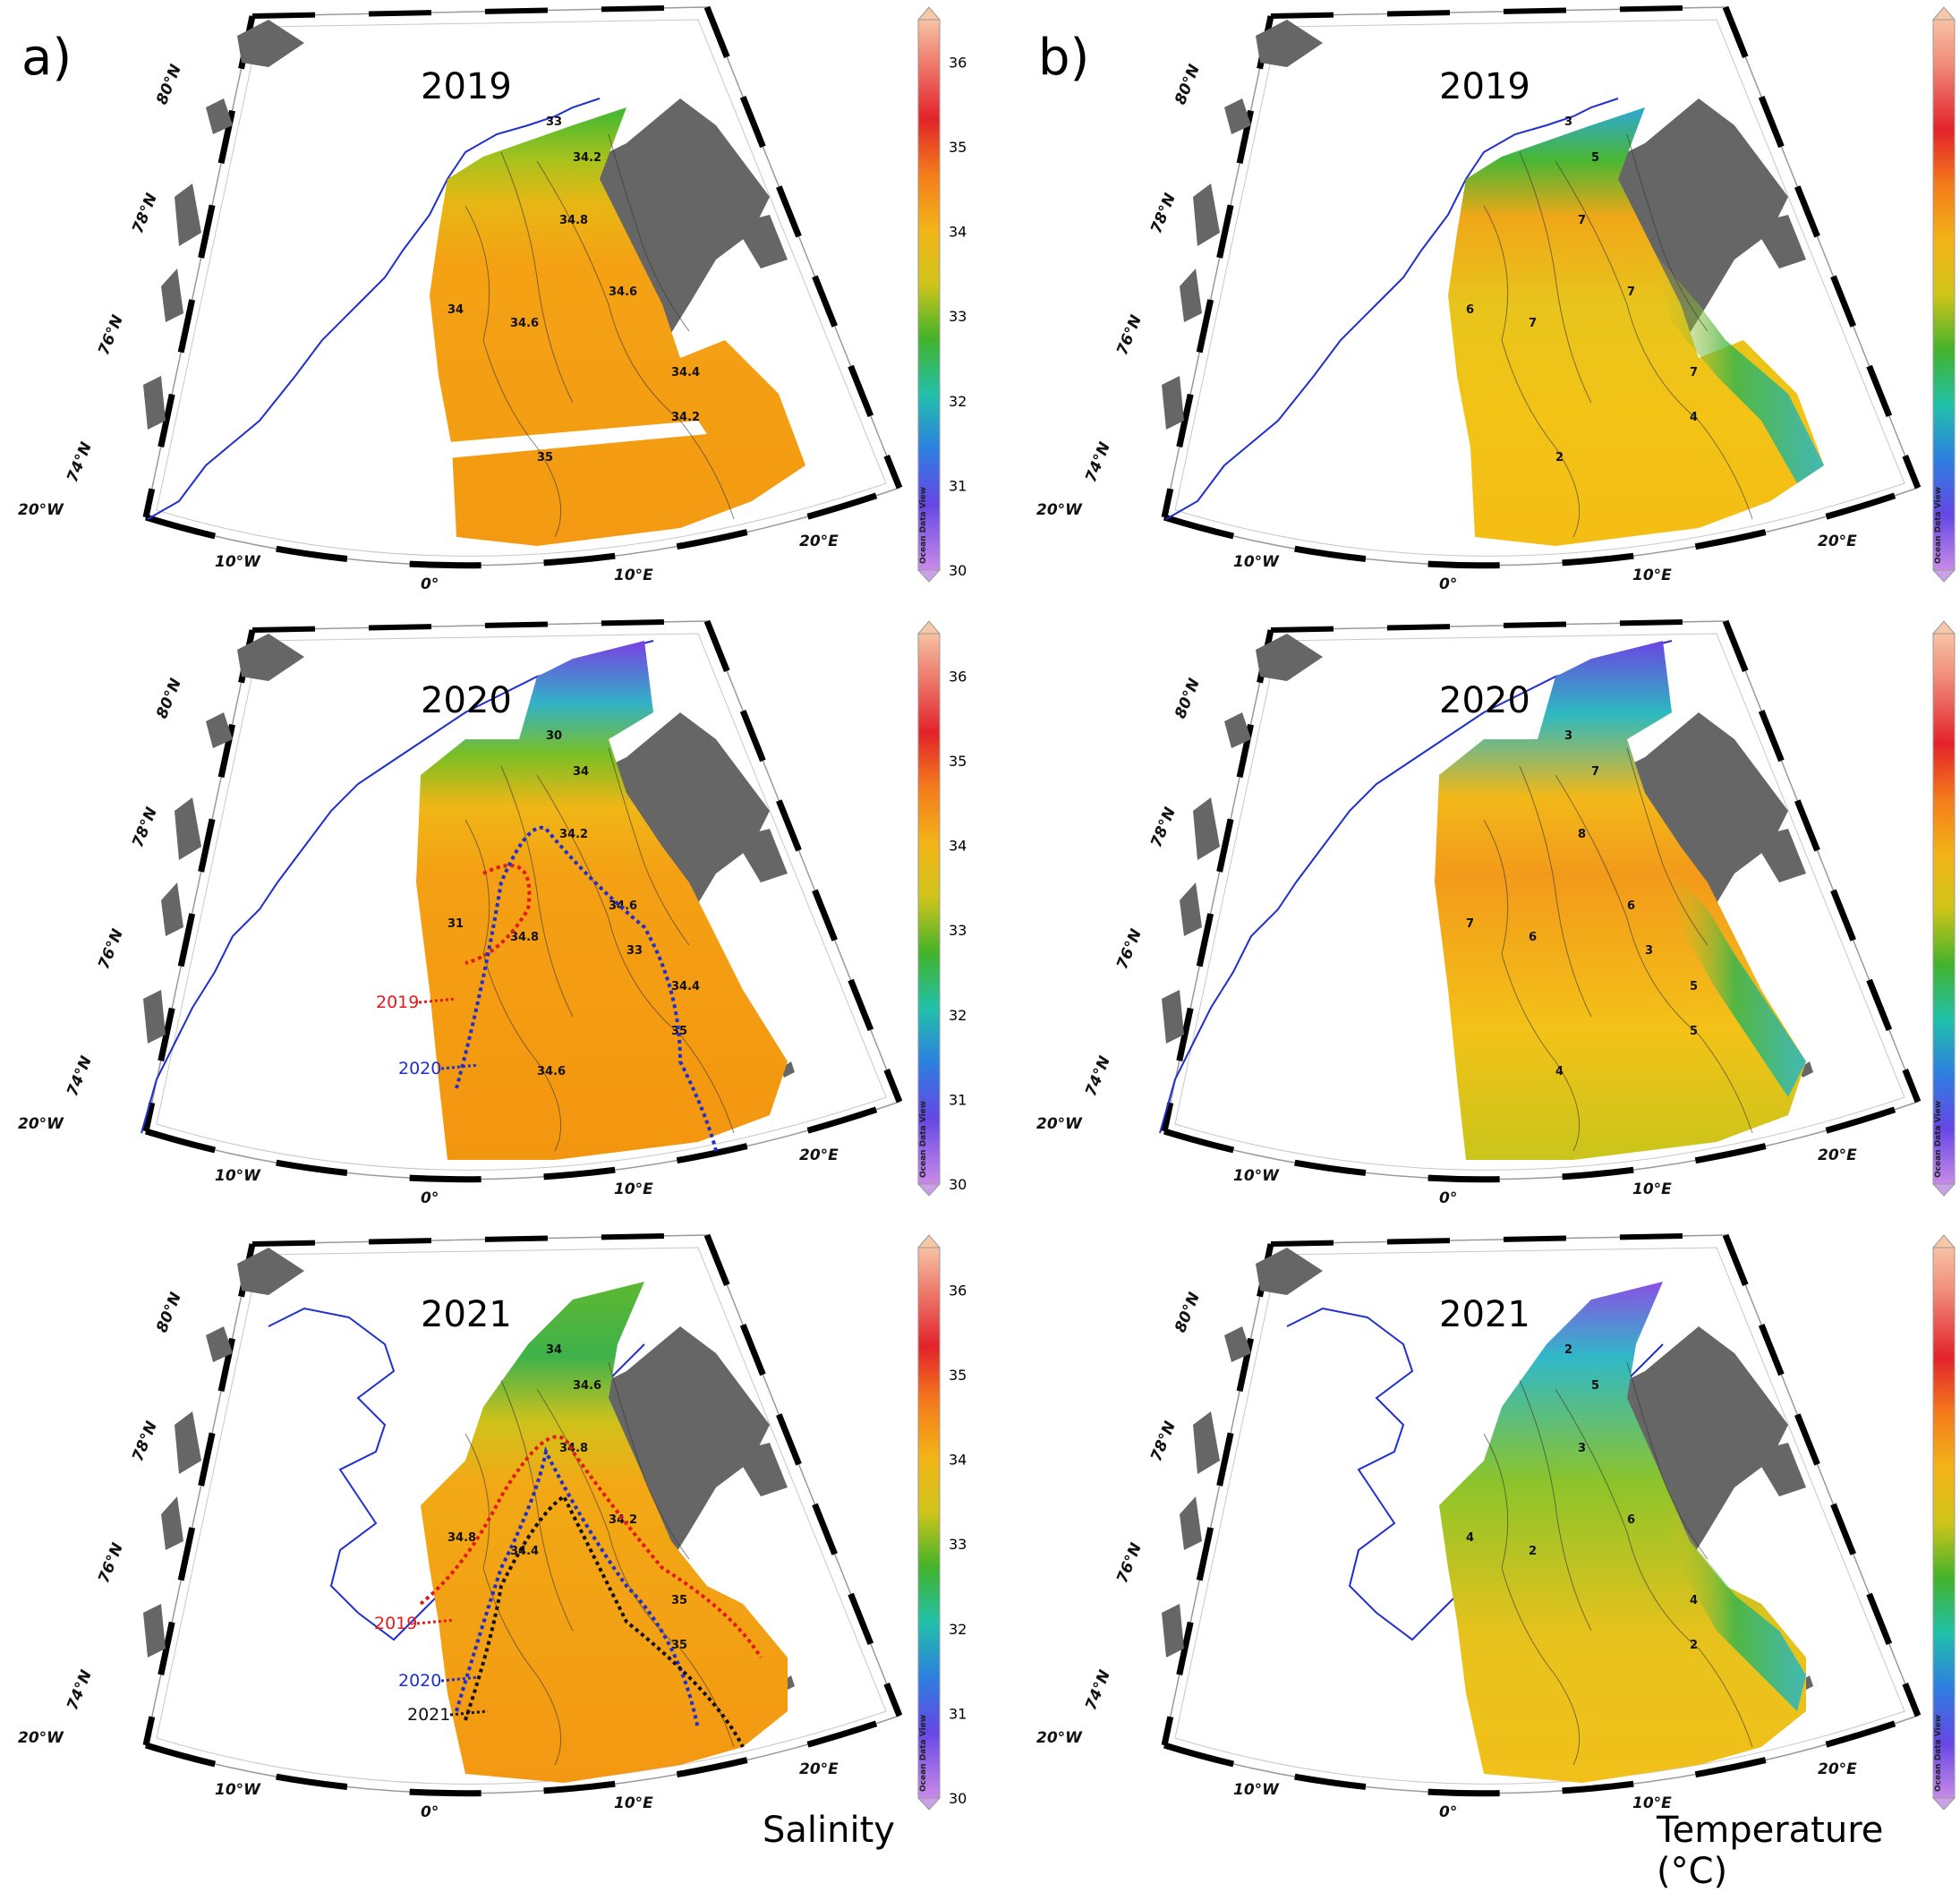 The width and height of the screenshot is (1960, 1892). Describe the element at coordinates (419, 1069) in the screenshot. I see `legend-entry: 2020` at that location.